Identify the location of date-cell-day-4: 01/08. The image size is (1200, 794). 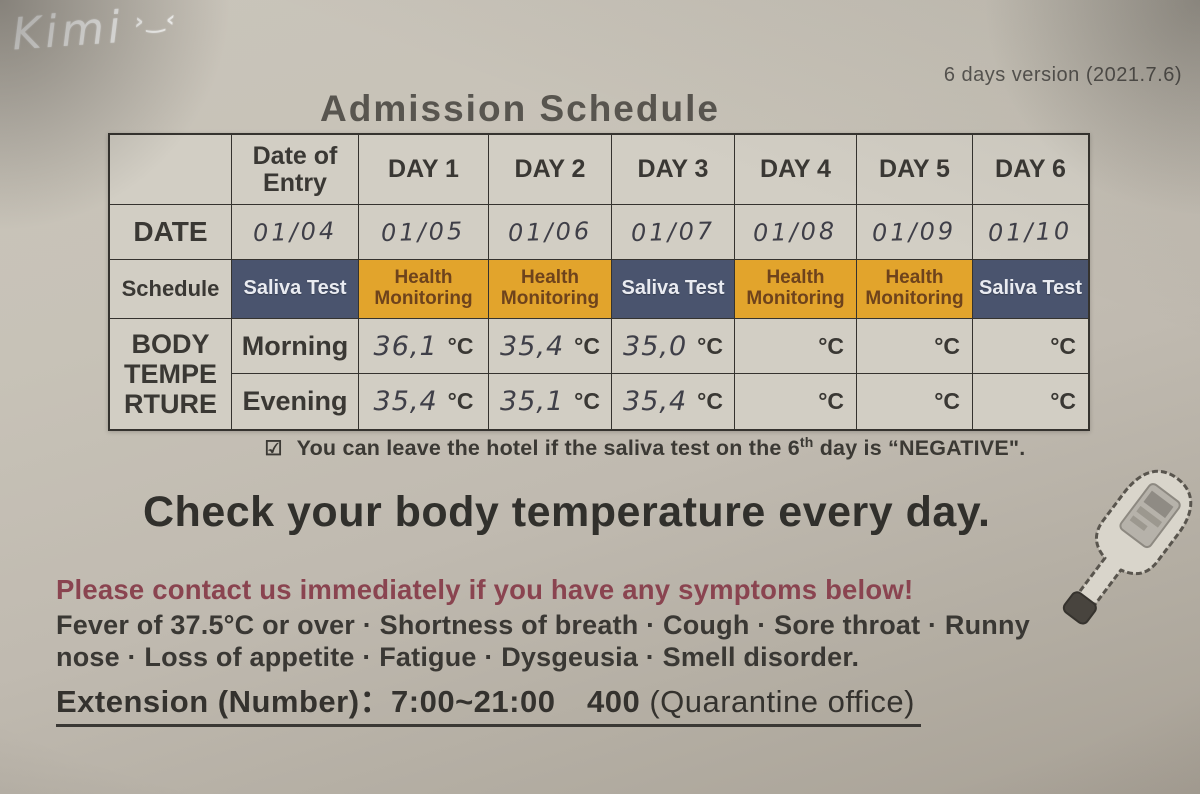
(796, 232).